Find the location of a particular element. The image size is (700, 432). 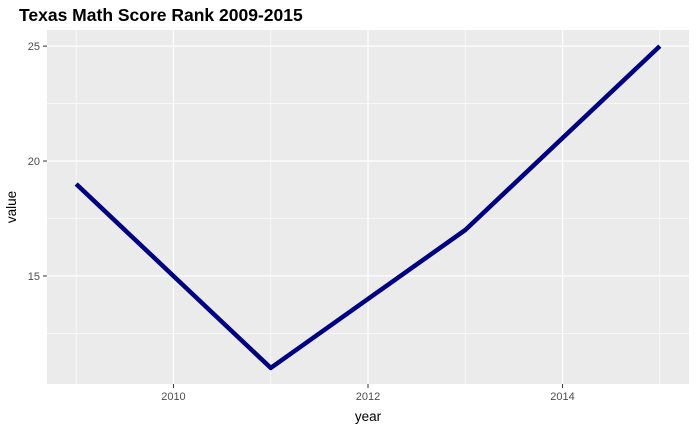

y-axis-ticks: 15 20 25 is located at coordinates (37, 162).